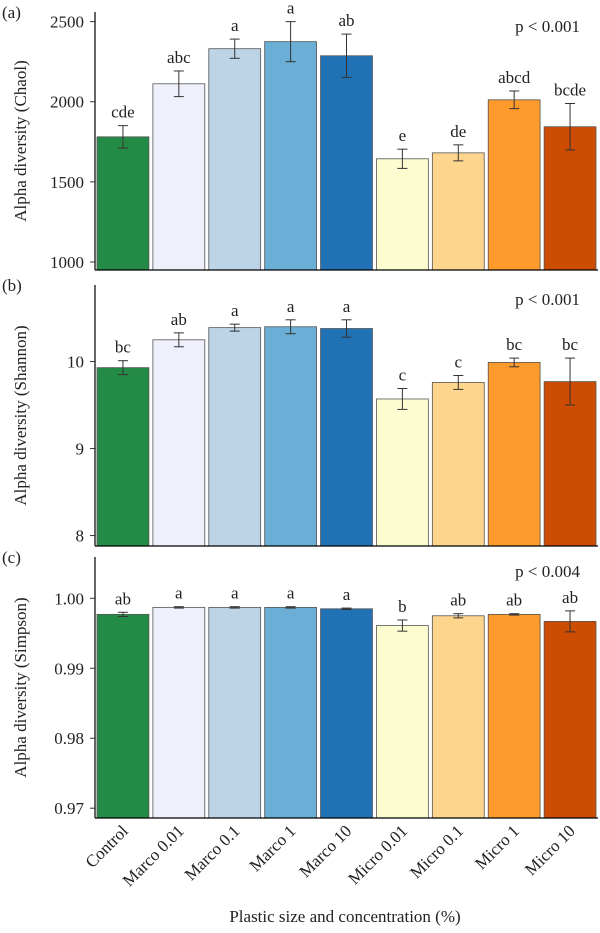  Describe the element at coordinates (11, 557) in the screenshot. I see `panel-label: (c)` at that location.